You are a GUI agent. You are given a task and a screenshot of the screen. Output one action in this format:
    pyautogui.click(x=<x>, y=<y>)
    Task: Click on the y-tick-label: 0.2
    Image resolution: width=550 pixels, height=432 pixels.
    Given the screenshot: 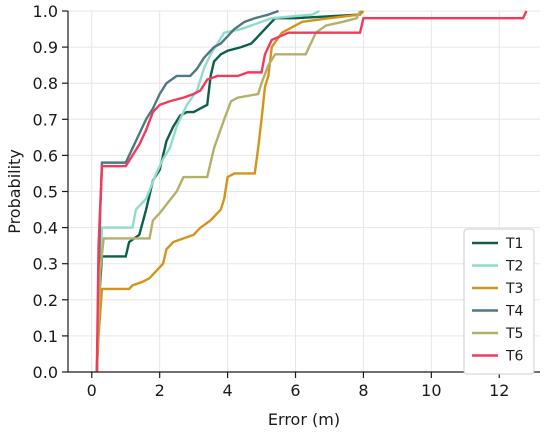 What is the action you would take?
    pyautogui.click(x=45, y=300)
    